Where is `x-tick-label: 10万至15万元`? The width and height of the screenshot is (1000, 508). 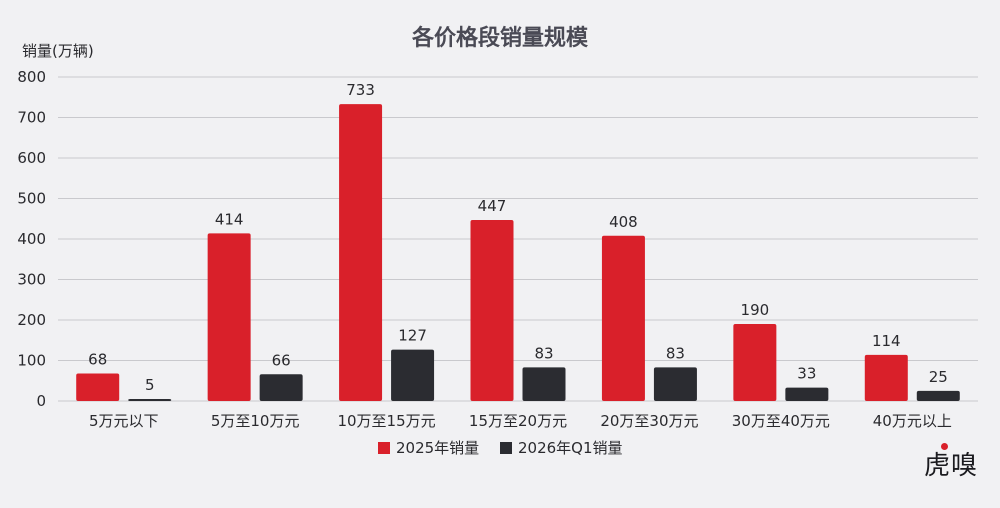 x-tick-label: 10万至15万元 is located at coordinates (386, 421).